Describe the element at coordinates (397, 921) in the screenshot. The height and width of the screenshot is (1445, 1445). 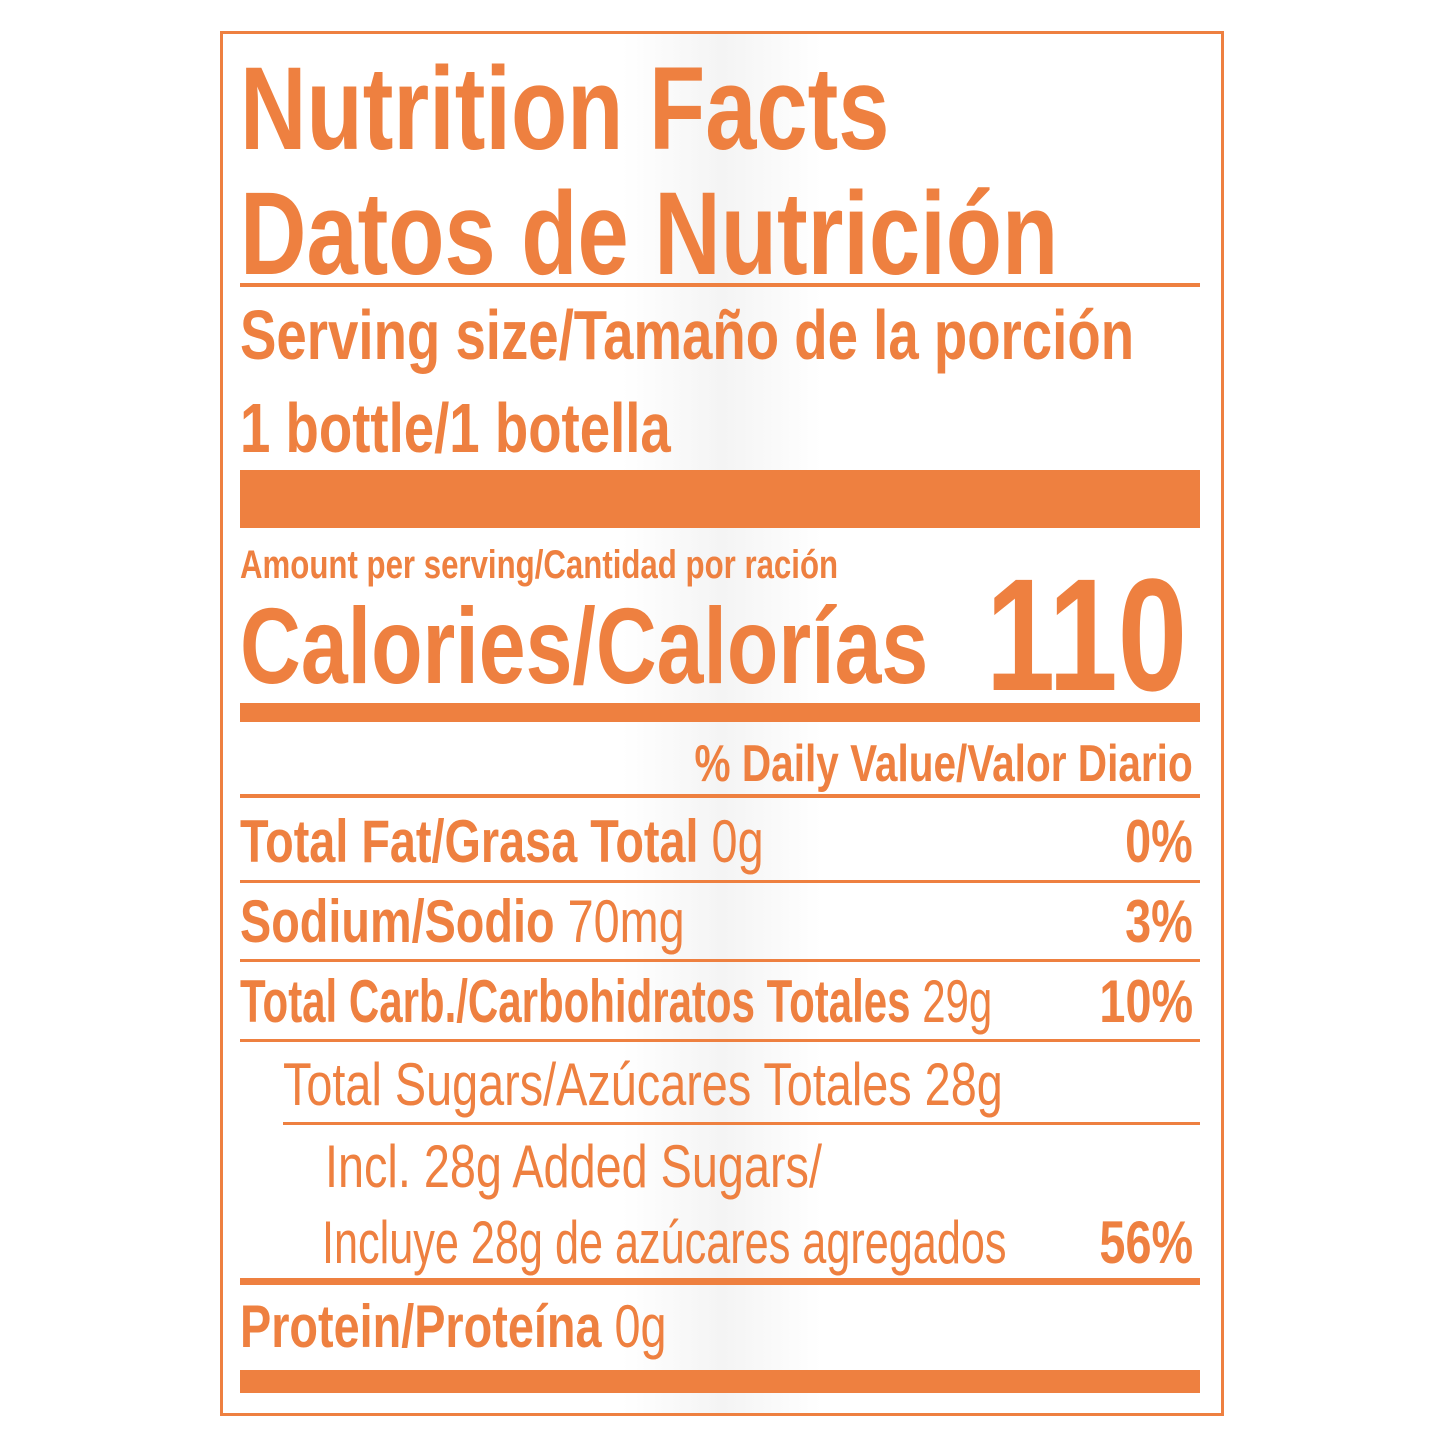
I see `nutrient-label: Sodium/Sodio` at that location.